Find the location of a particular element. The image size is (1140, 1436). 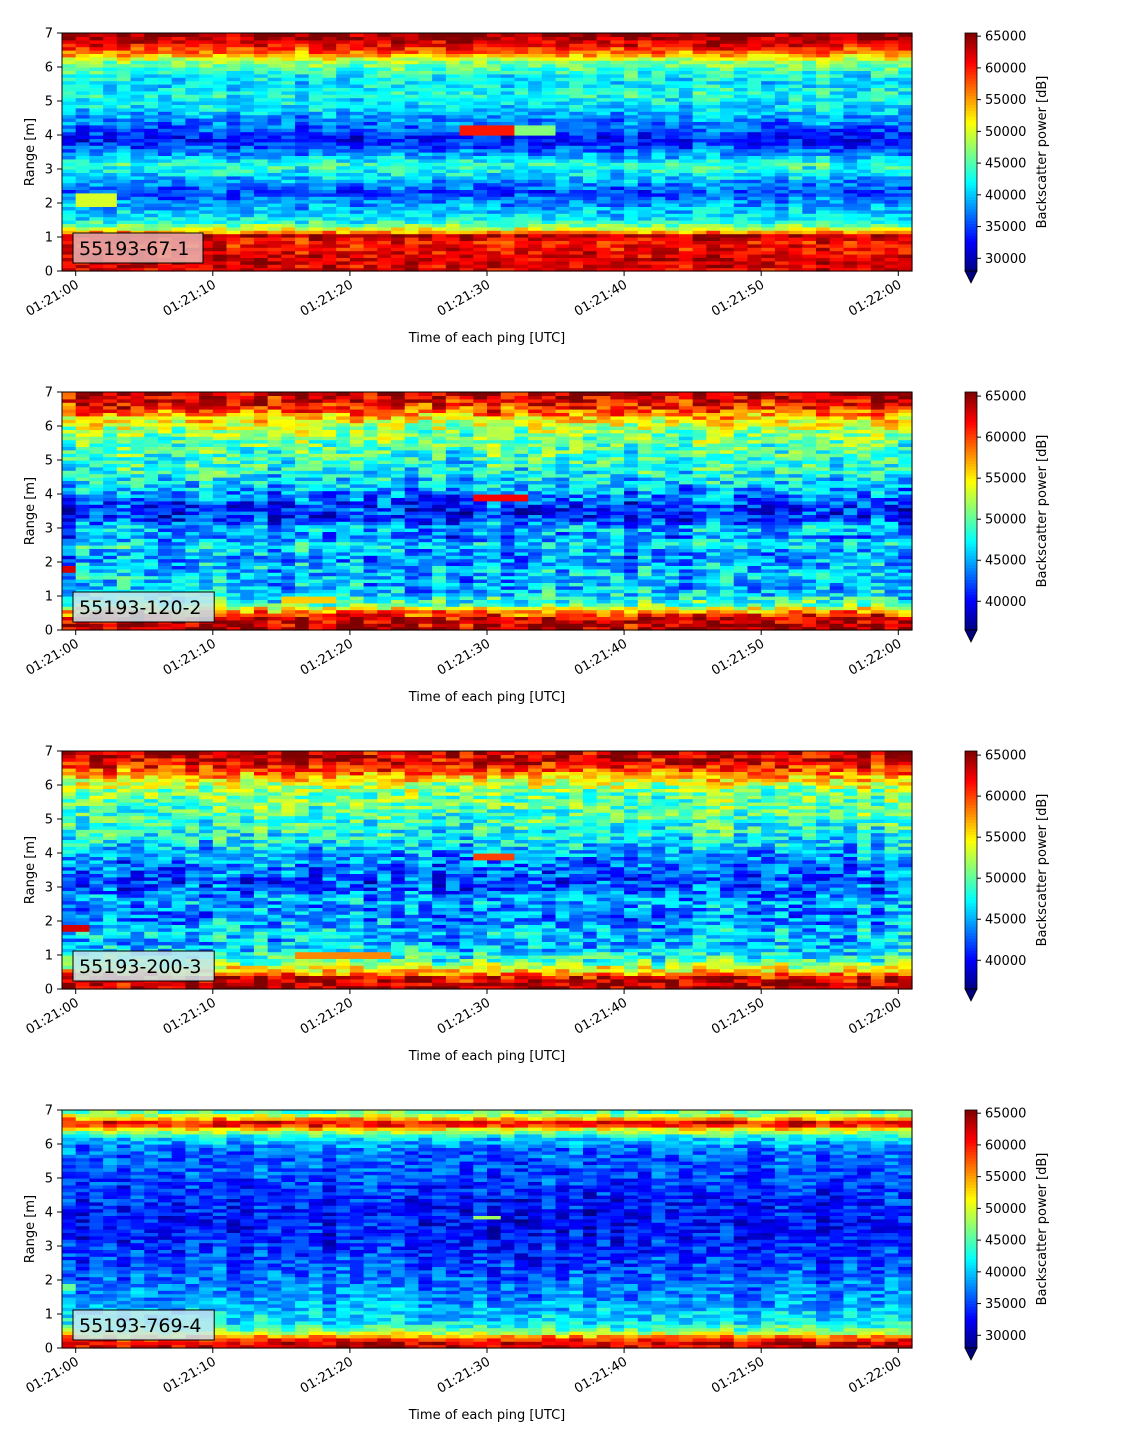

colorbar-segment is located at coordinates (971, 35).